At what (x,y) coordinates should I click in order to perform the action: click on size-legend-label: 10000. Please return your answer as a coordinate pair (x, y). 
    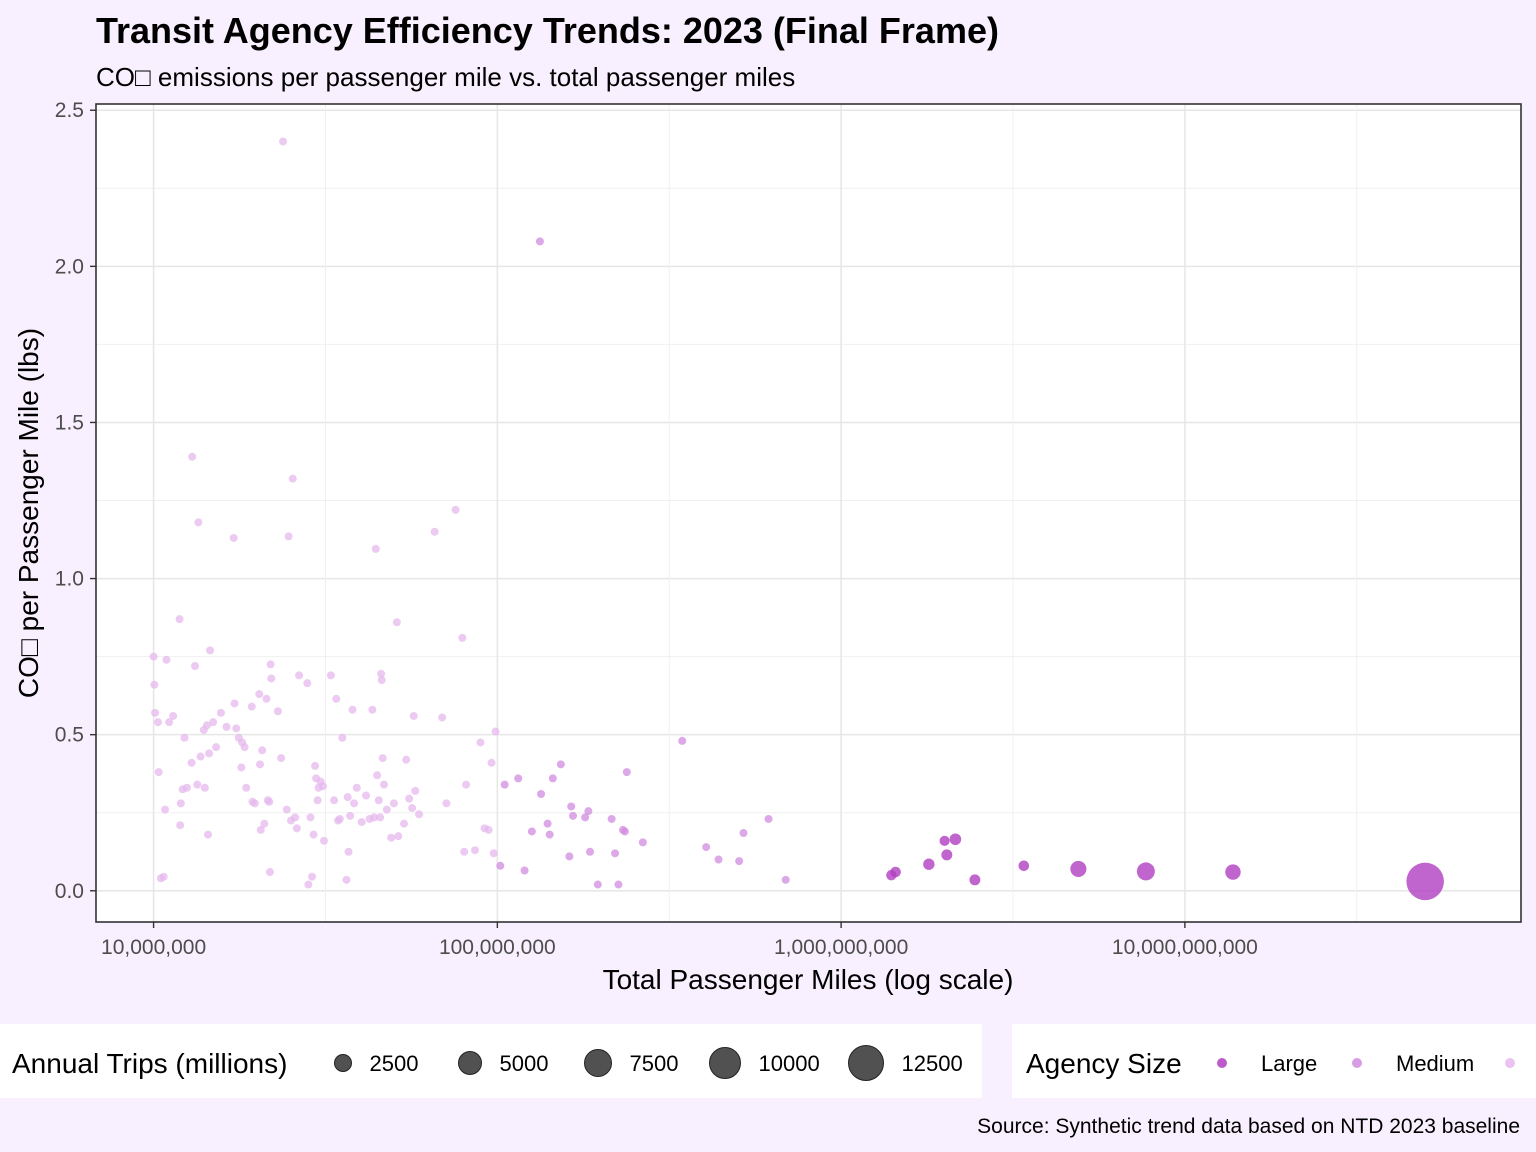
    Looking at the image, I should click on (789, 1063).